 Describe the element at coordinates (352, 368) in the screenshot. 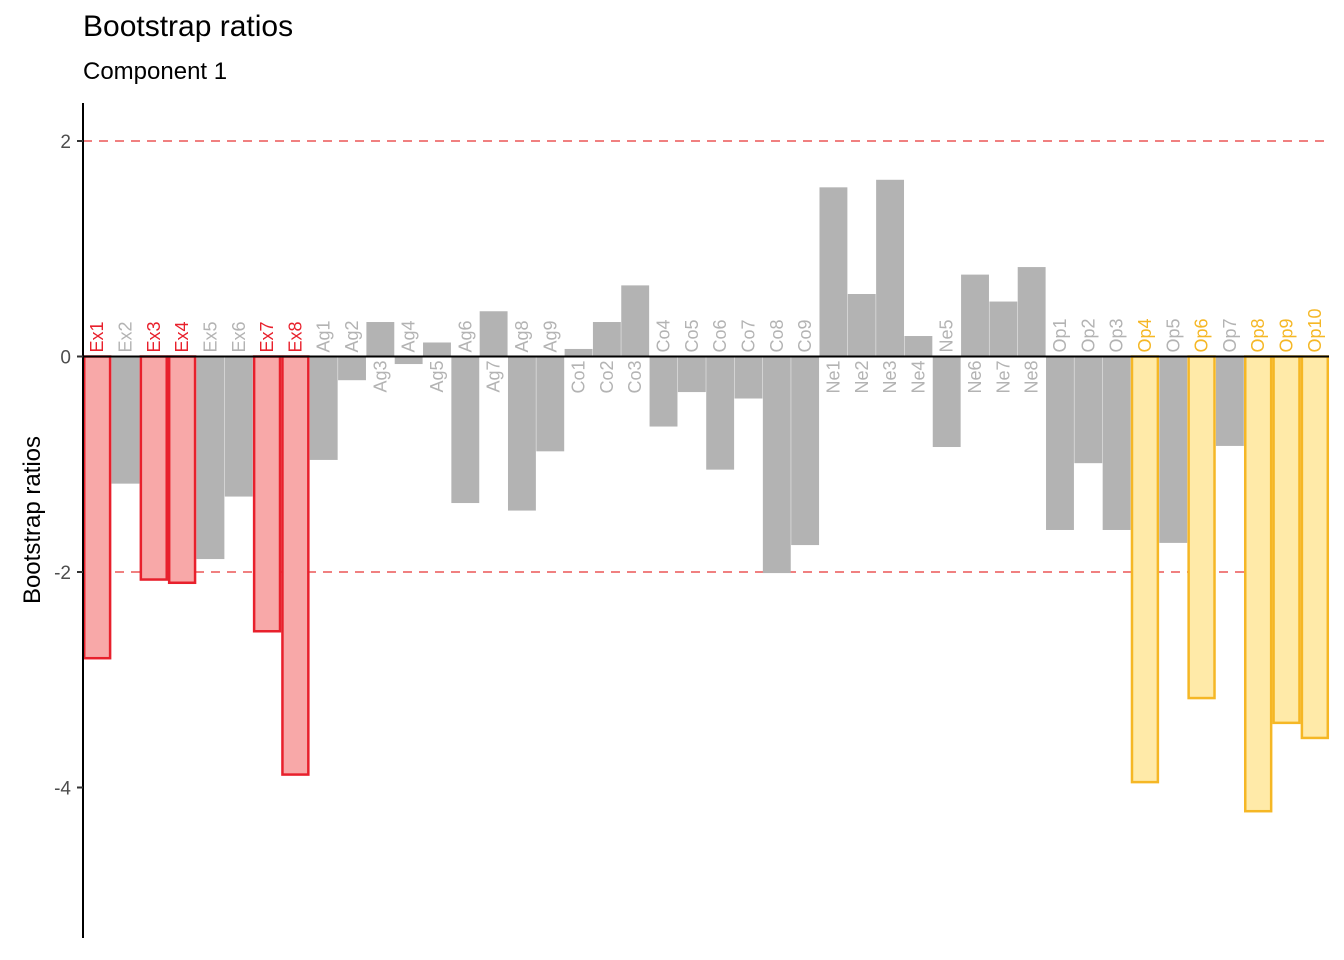

I see `bar-ag2` at that location.